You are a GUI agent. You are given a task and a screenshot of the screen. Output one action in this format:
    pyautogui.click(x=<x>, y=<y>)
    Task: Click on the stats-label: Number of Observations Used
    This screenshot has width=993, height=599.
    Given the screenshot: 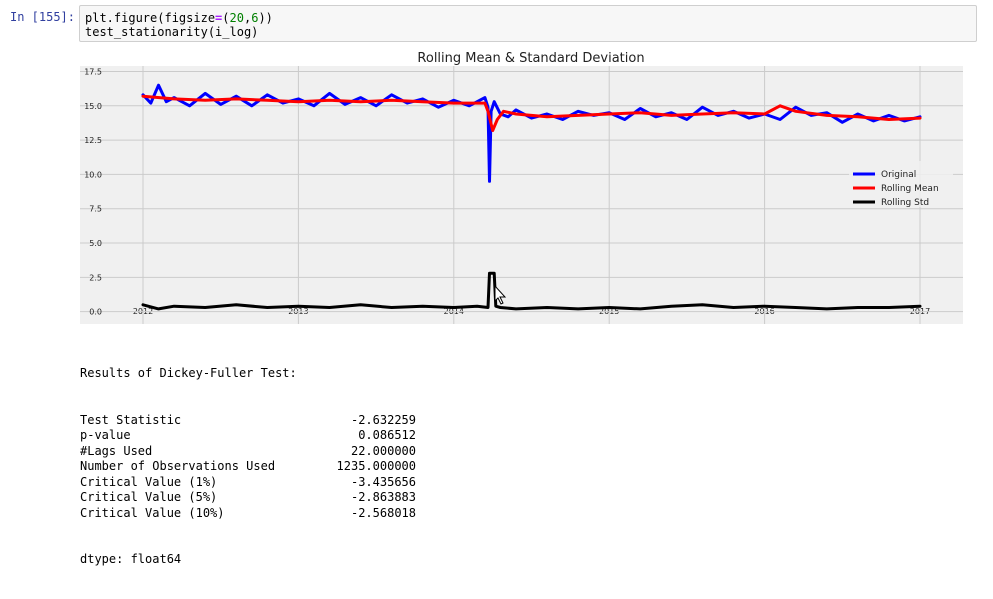 What is the action you would take?
    pyautogui.click(x=178, y=466)
    